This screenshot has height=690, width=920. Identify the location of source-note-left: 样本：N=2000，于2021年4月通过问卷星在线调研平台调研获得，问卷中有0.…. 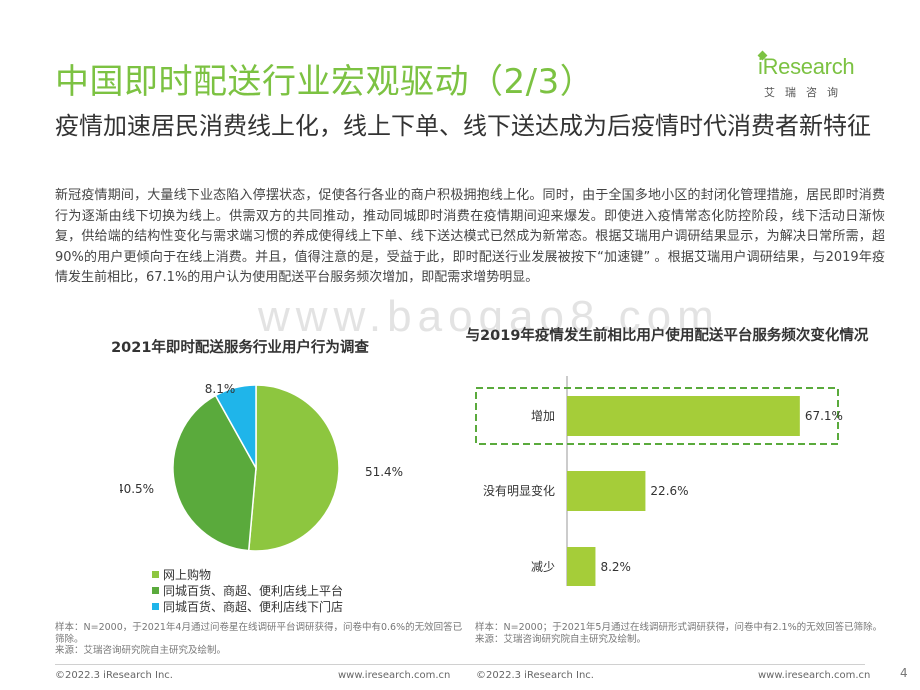
(260, 639).